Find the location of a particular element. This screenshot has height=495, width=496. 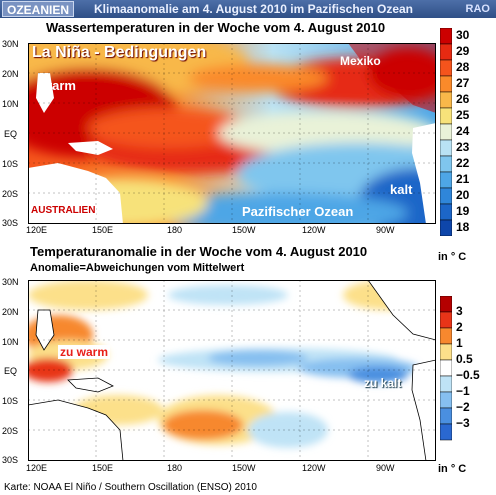

legend-value: 20 is located at coordinates (463, 195).